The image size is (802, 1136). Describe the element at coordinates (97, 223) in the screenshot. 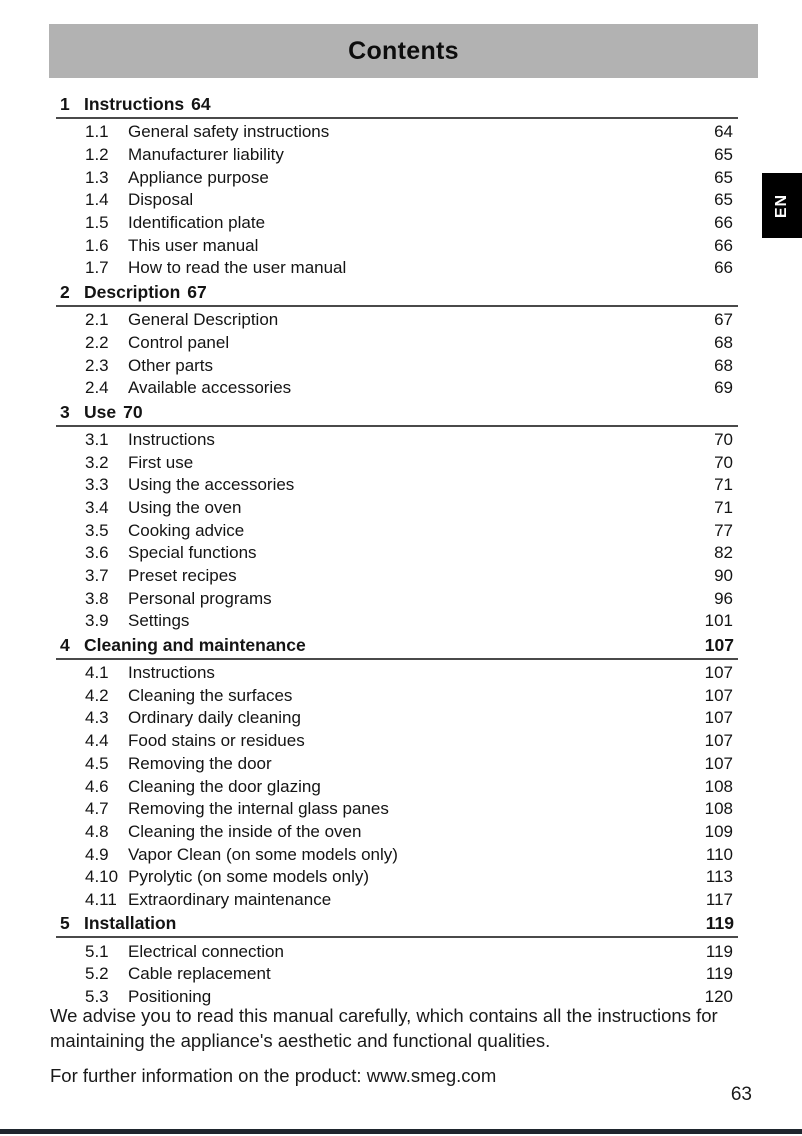

I see `toc-entry-number: 1.5` at that location.